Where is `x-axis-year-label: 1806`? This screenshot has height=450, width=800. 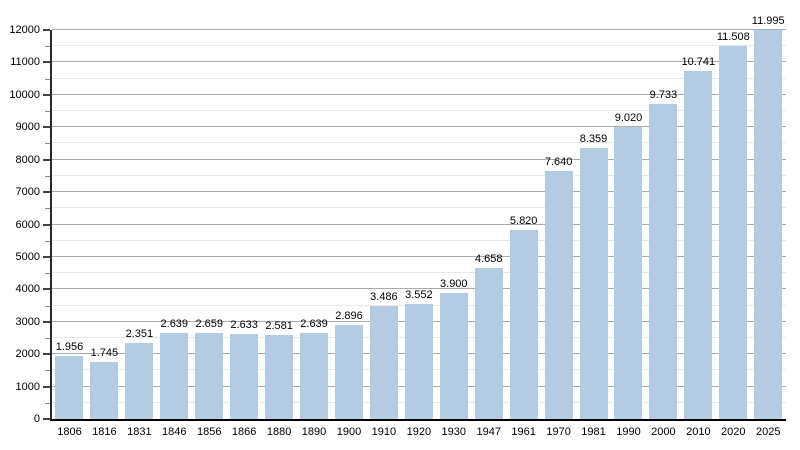 x-axis-year-label: 1806 is located at coordinates (69, 432).